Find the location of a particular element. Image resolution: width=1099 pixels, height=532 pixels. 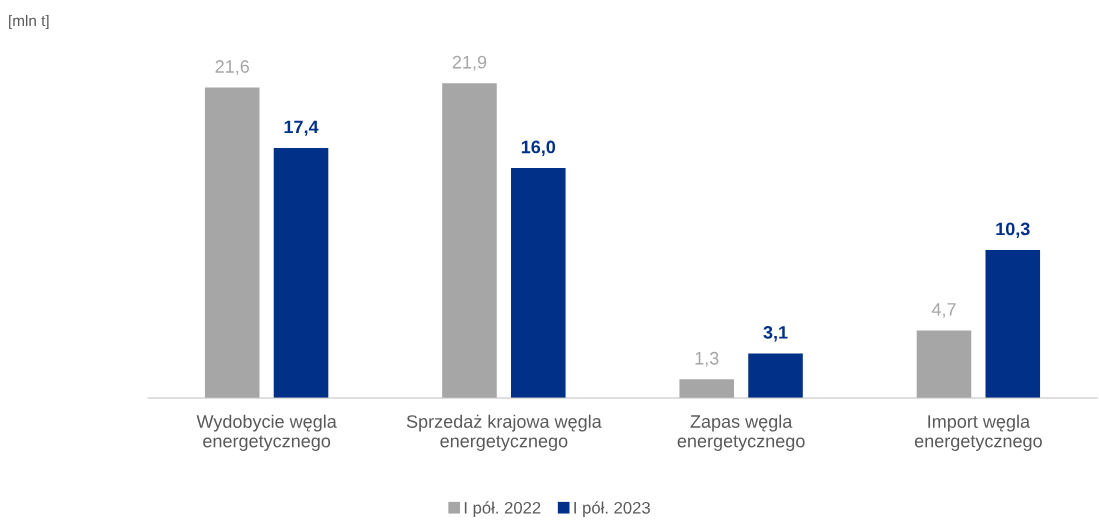

x-tick-label: Import węgla energetycznego is located at coordinates (978, 432).